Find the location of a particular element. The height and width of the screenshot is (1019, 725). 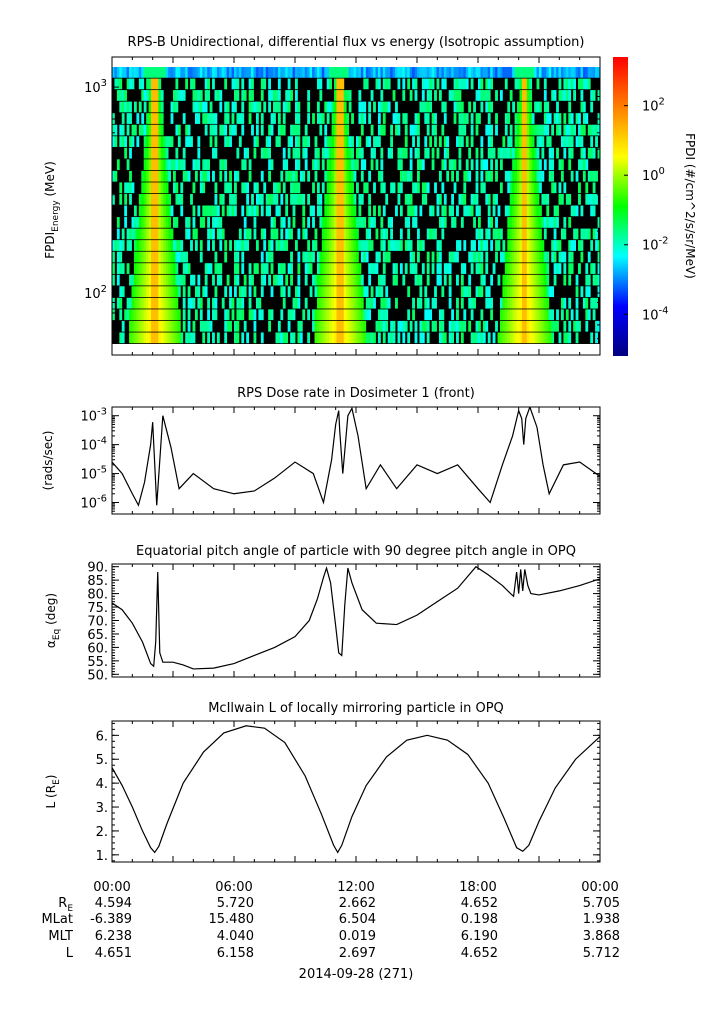

date-label: 2014-09-28 (271) is located at coordinates (356, 974).